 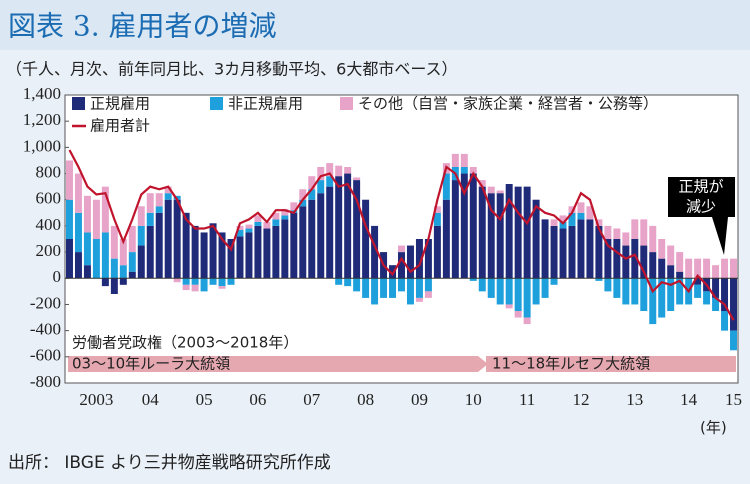 I want to click on x-tick-label: 09, so click(x=419, y=399).